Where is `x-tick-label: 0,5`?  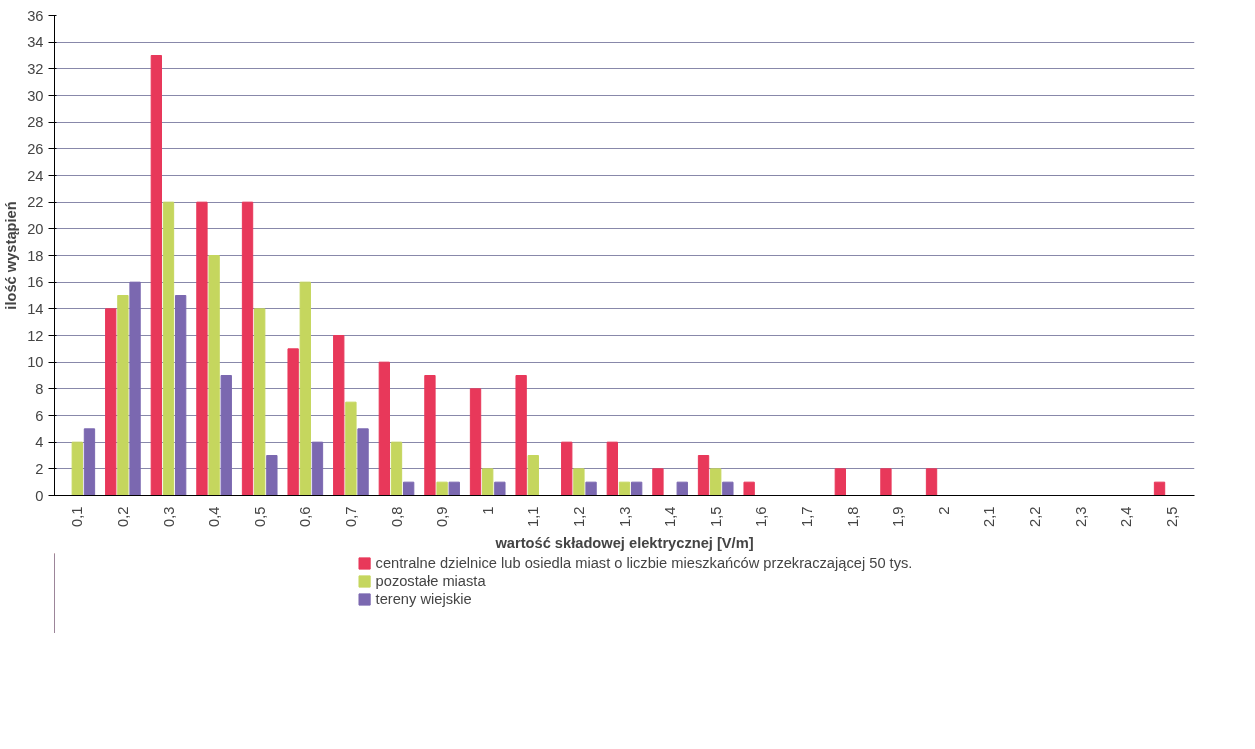
x-tick-label: 0,5 is located at coordinates (259, 516).